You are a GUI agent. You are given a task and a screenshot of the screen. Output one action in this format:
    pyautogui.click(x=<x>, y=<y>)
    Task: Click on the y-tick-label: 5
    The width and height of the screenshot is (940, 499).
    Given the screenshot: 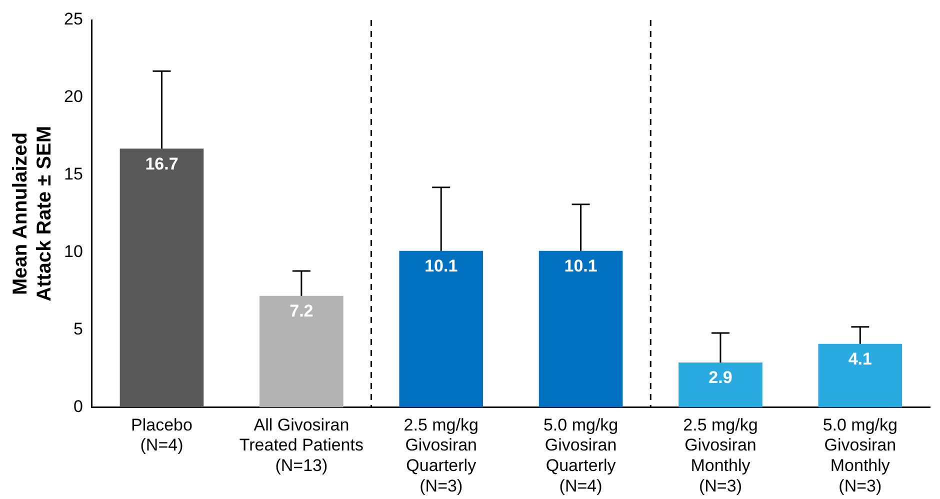 What is the action you would take?
    pyautogui.click(x=78, y=329)
    